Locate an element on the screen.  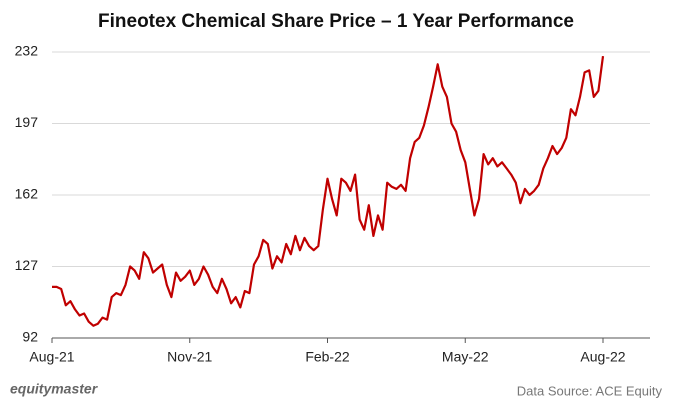
y-tick-label: 127 is located at coordinates (27, 265).